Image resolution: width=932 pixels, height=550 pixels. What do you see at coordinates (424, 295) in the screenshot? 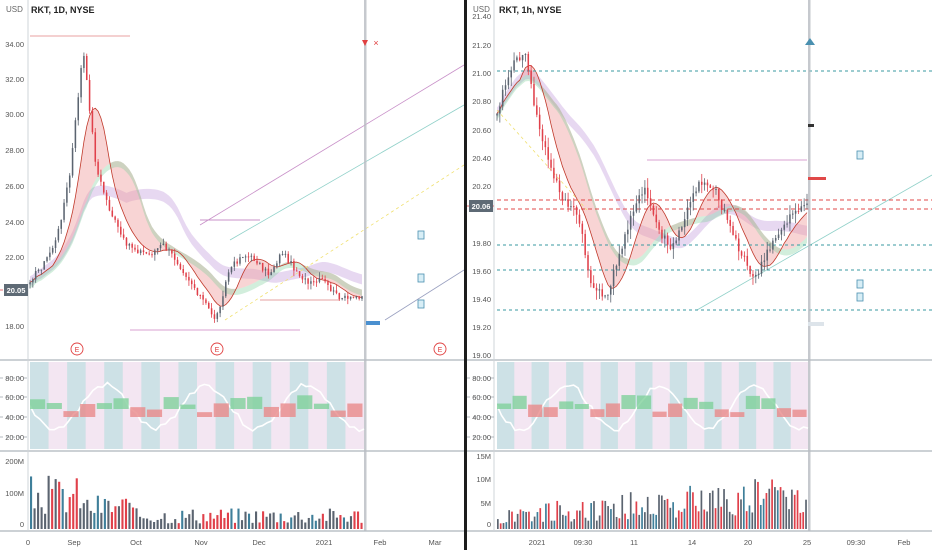
I see `trend-line` at bounding box center [424, 295].